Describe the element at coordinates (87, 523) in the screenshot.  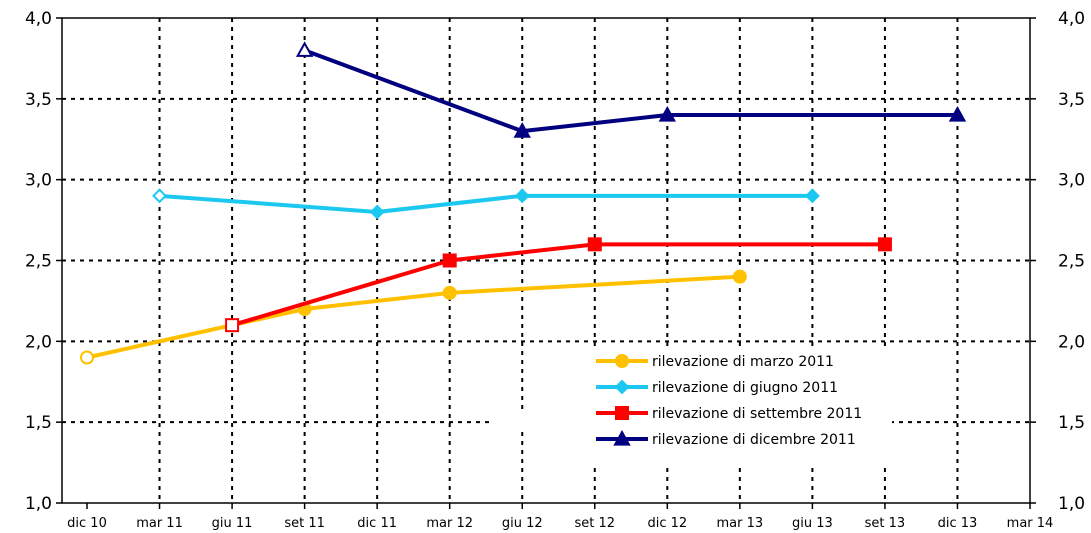
I see `x-tick-label: dic 10` at that location.